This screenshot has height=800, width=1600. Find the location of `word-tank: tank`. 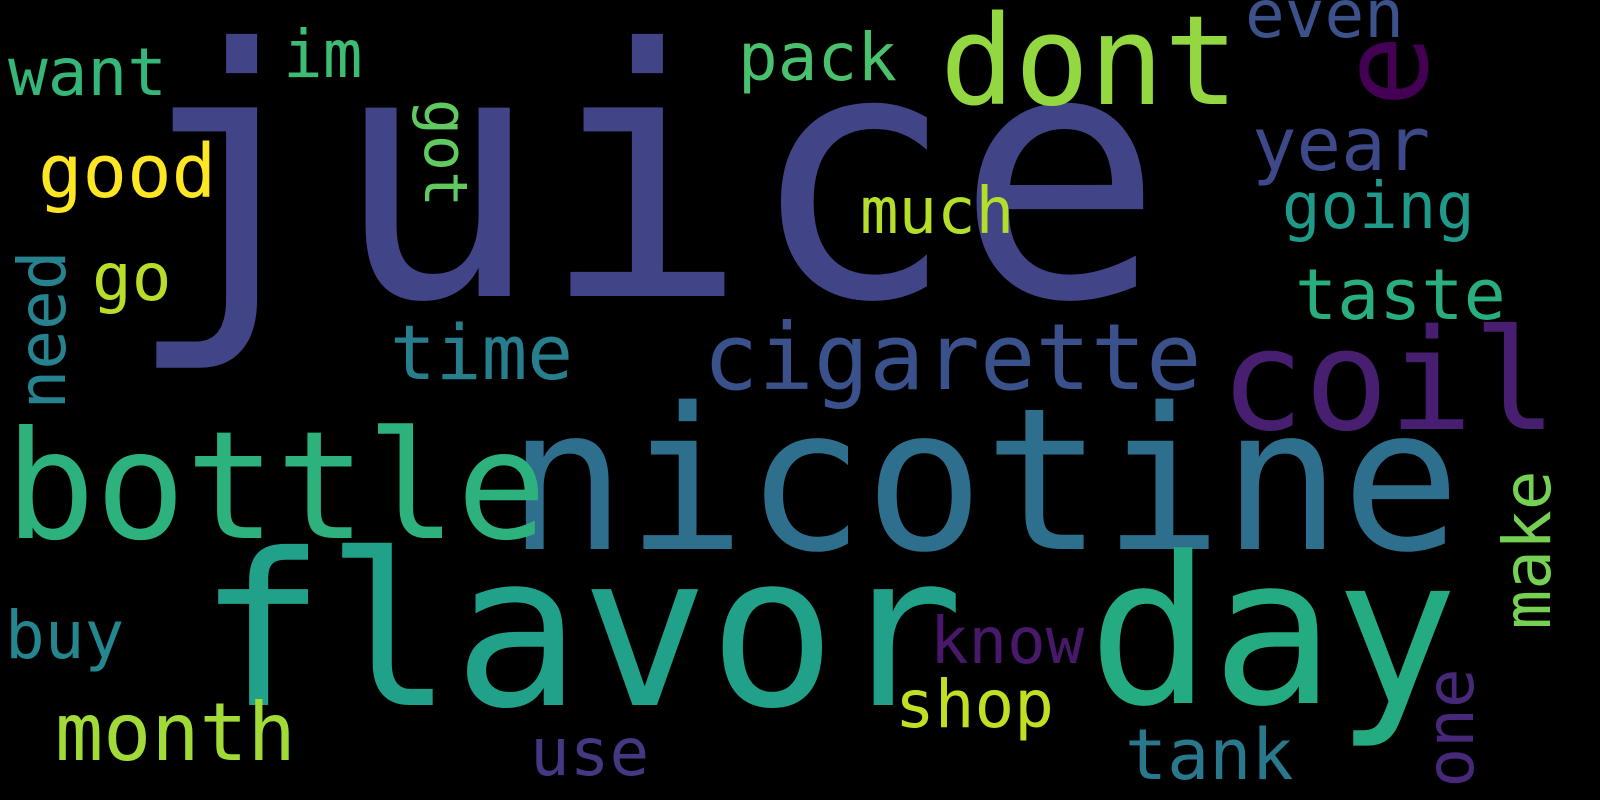

word-tank: tank is located at coordinates (1209, 755).